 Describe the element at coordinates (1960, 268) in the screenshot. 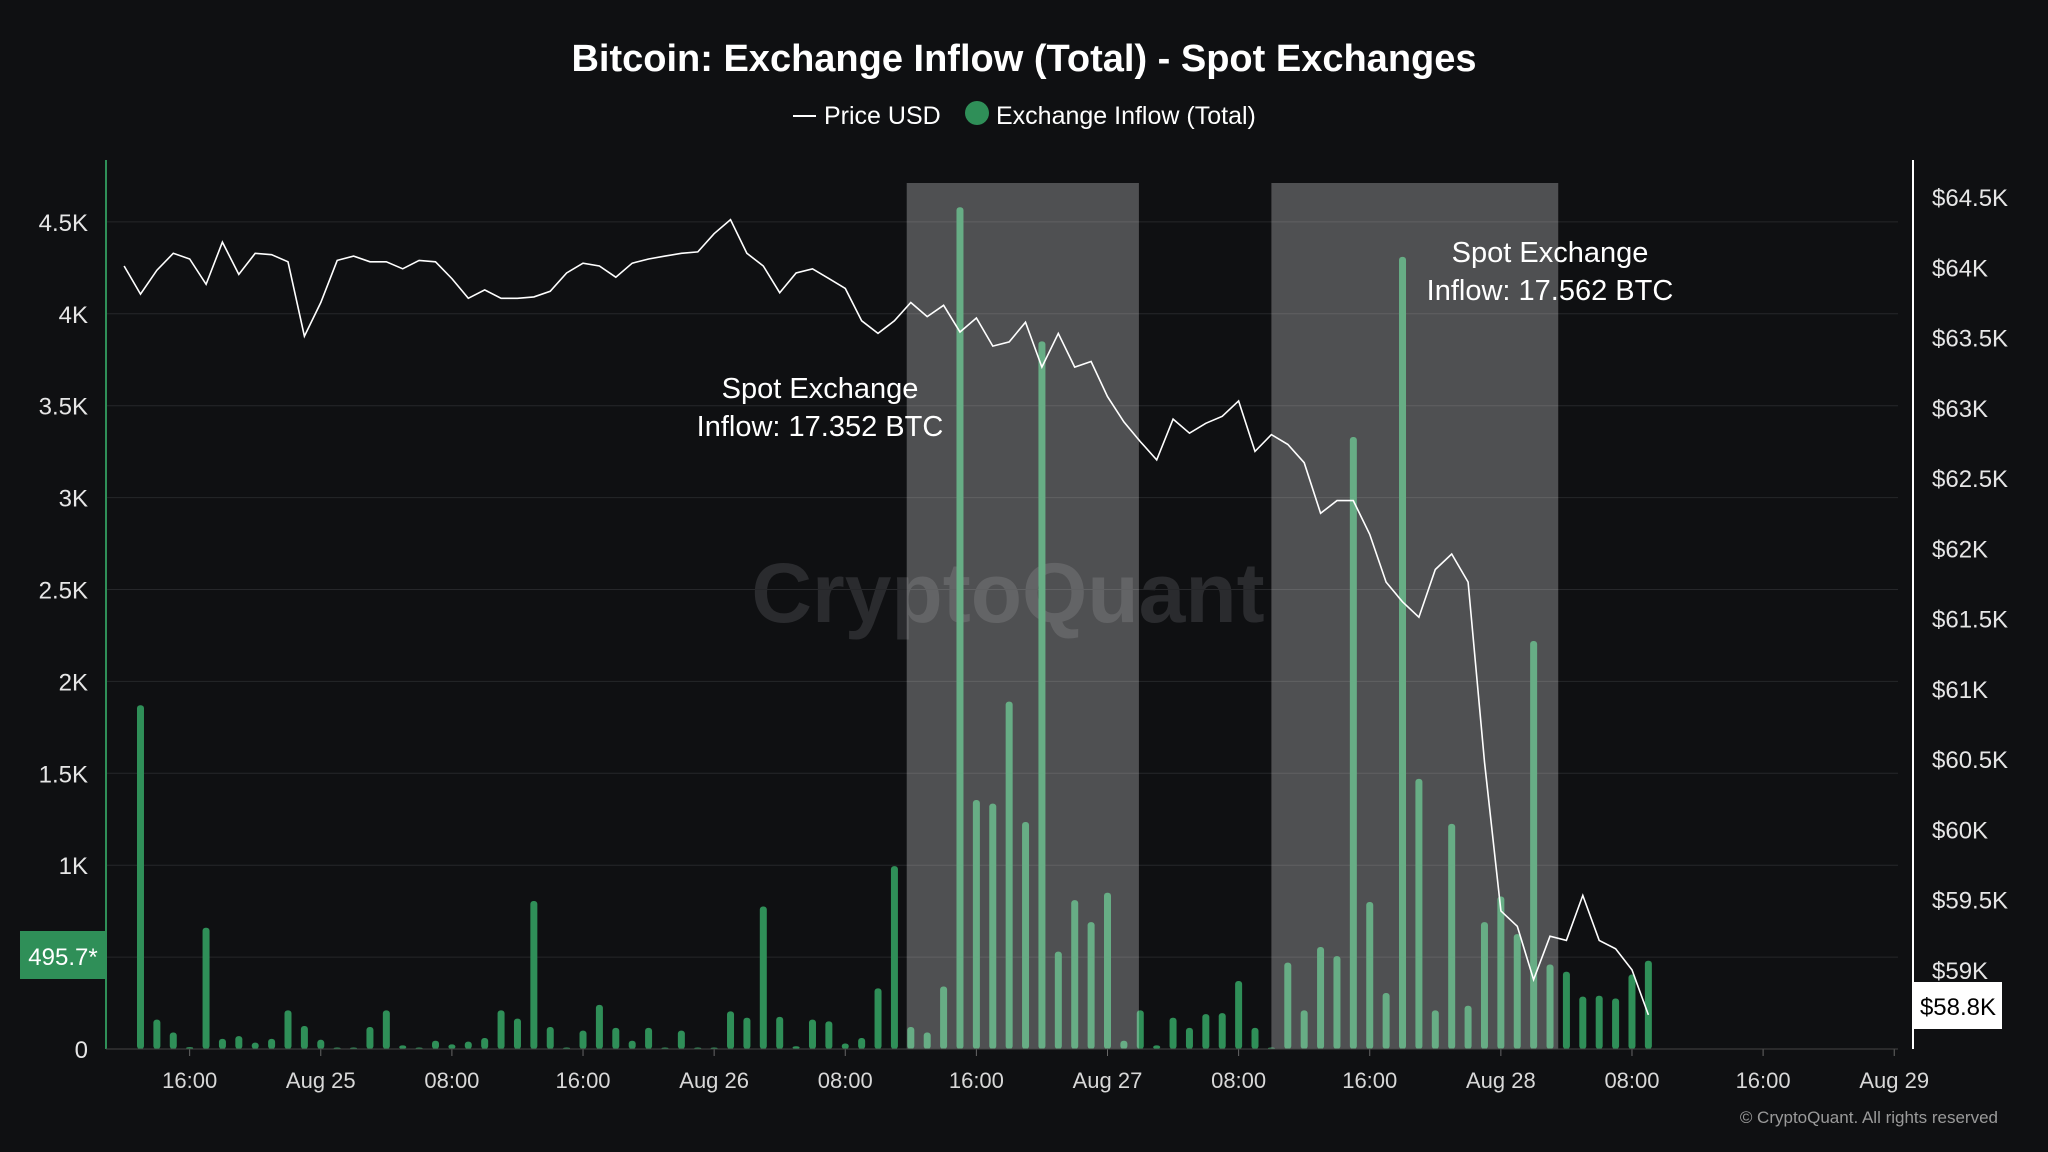

I see `y-right-tick-label: $64K` at that location.